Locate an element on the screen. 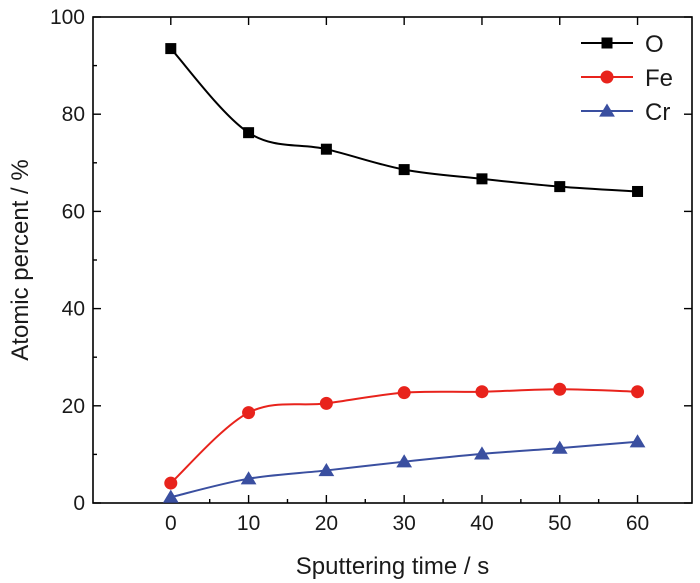  x-tick-label: 0 is located at coordinates (171, 523).